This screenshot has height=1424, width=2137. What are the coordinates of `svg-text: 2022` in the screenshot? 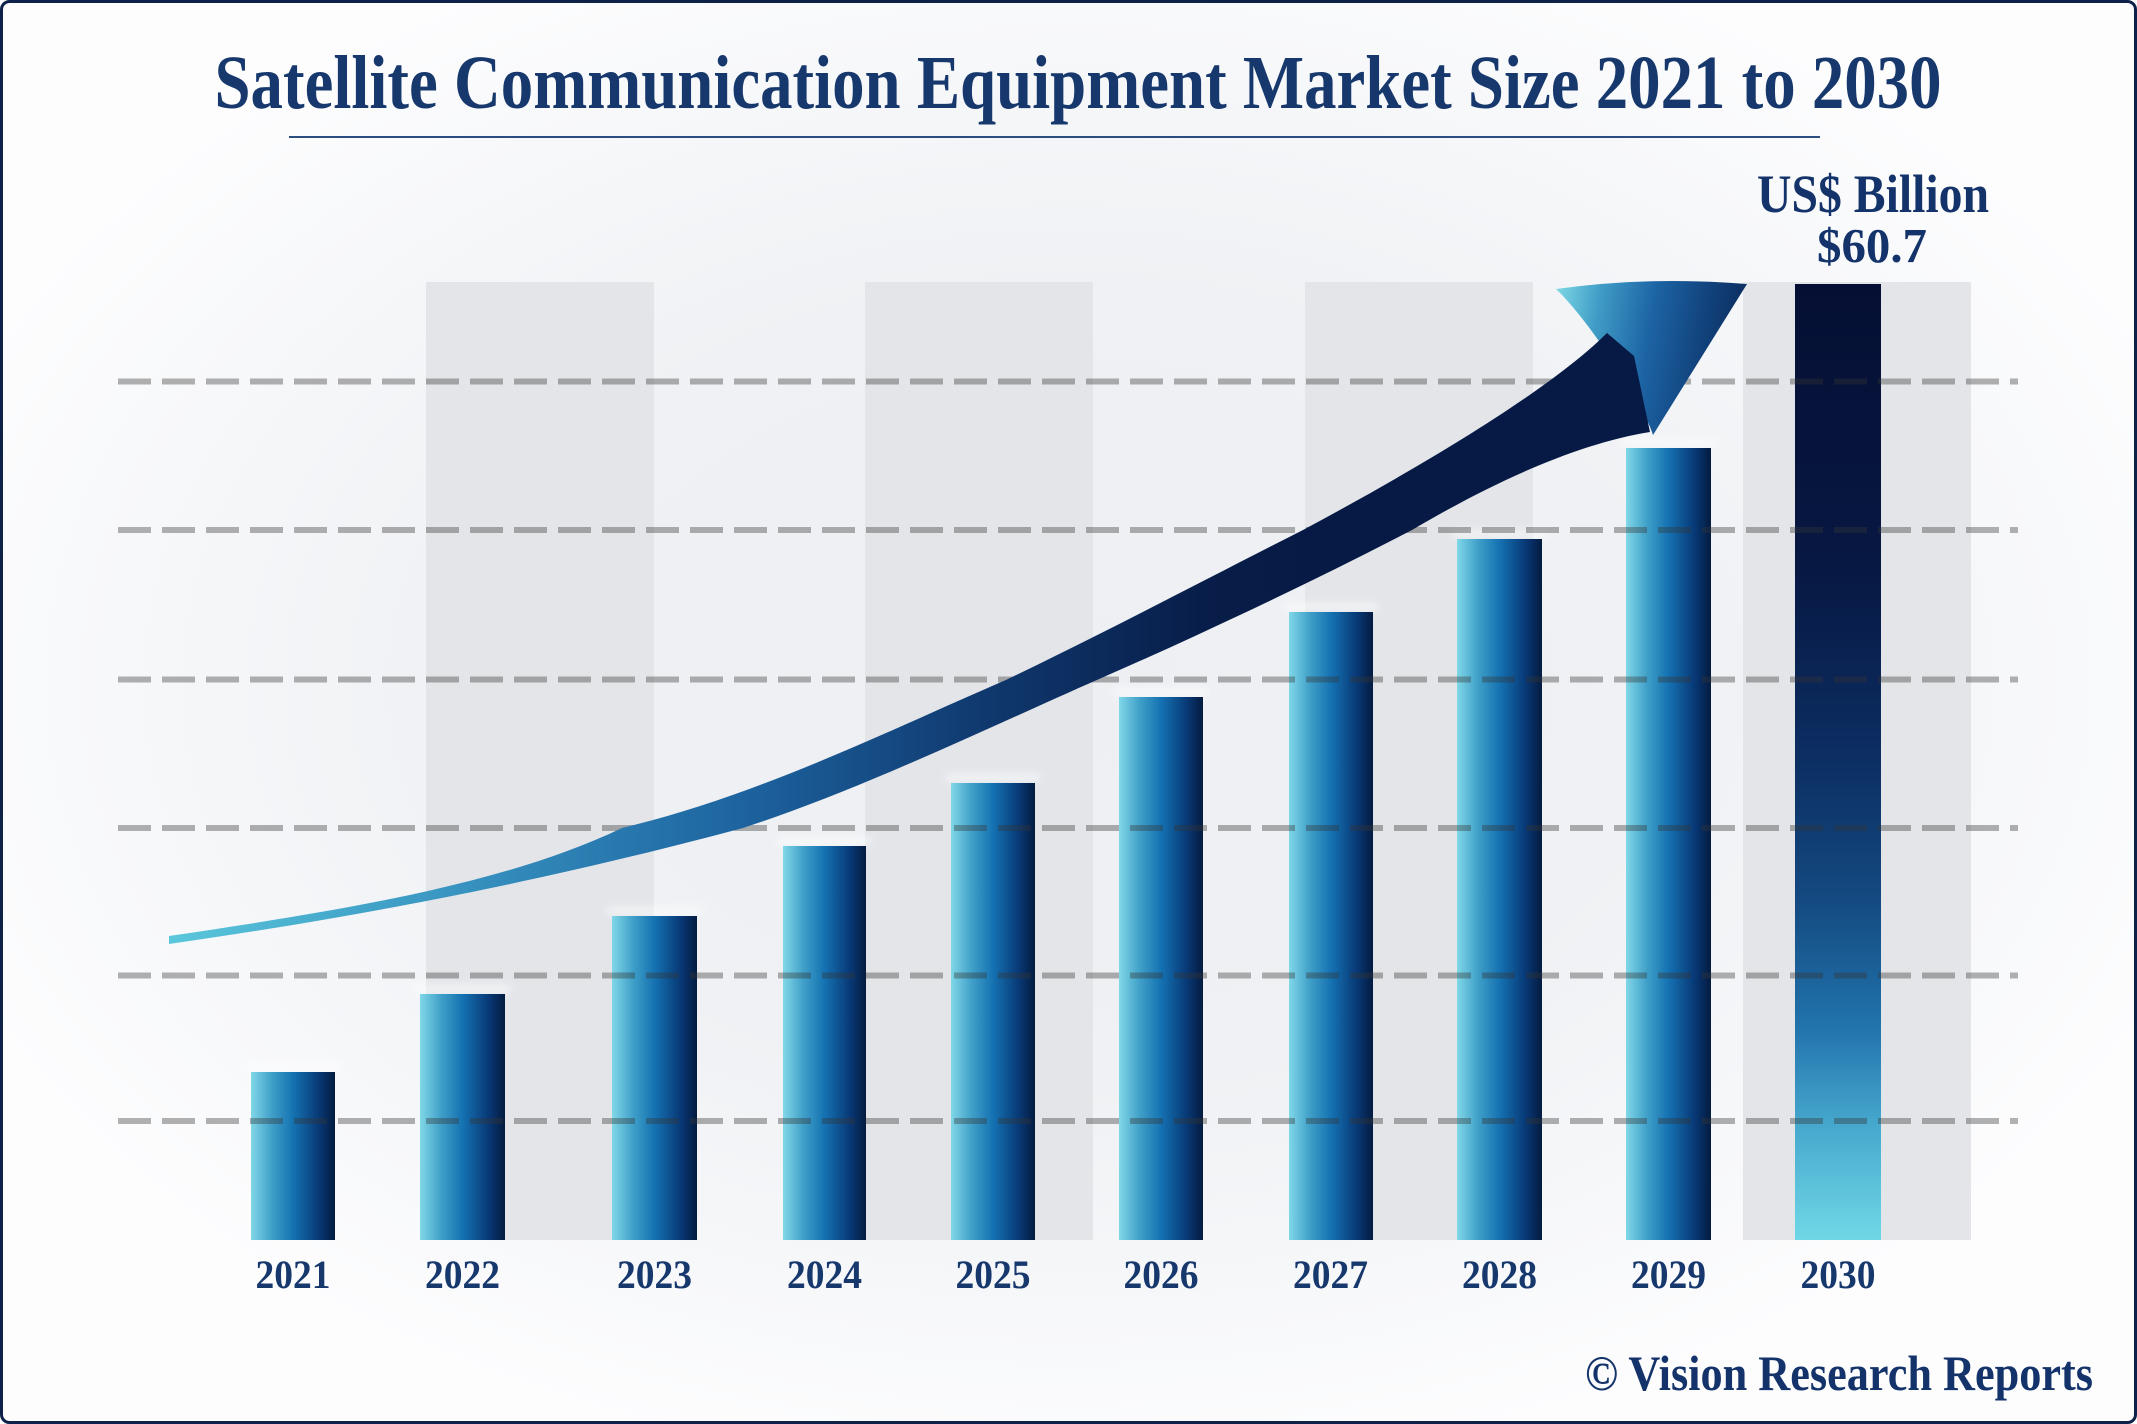 It's located at (462, 1274).